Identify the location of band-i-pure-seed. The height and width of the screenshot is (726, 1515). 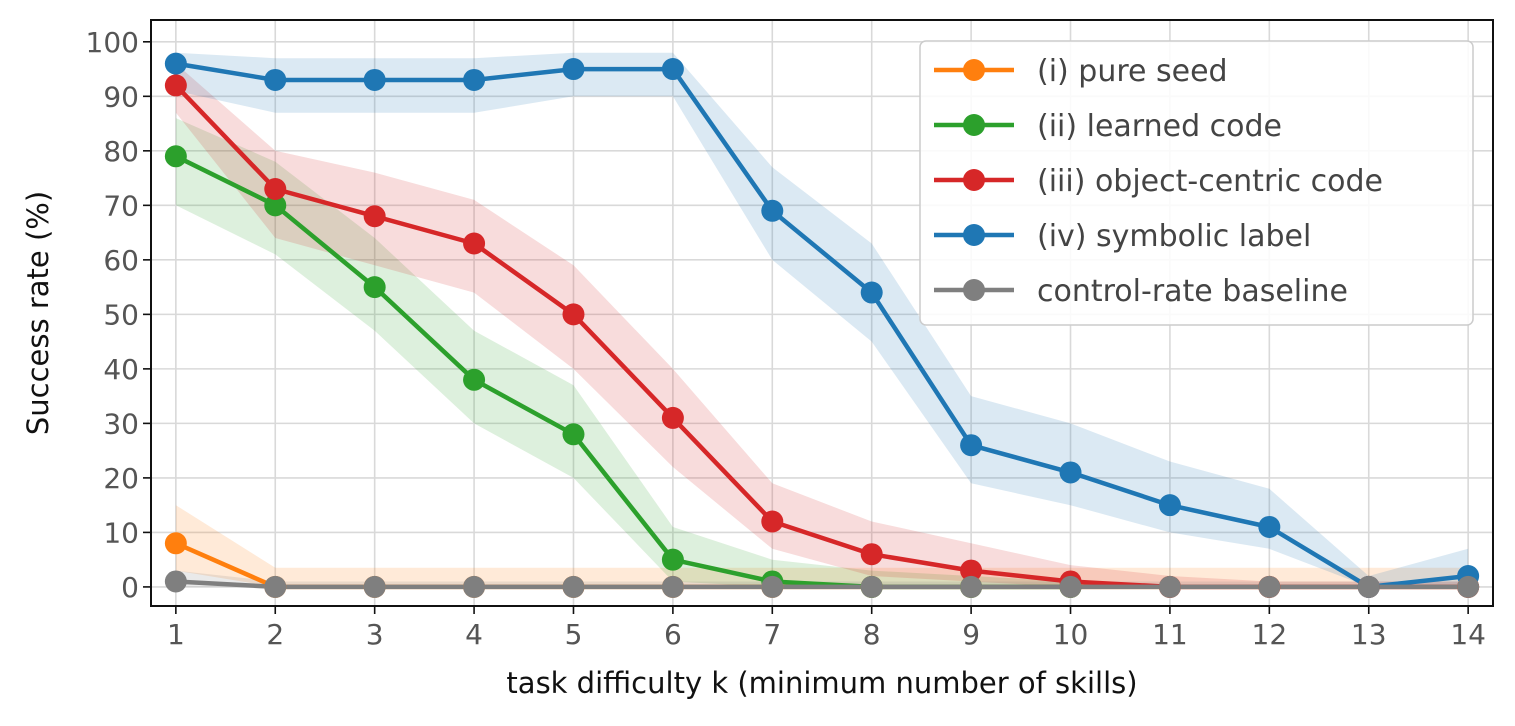
(822, 546).